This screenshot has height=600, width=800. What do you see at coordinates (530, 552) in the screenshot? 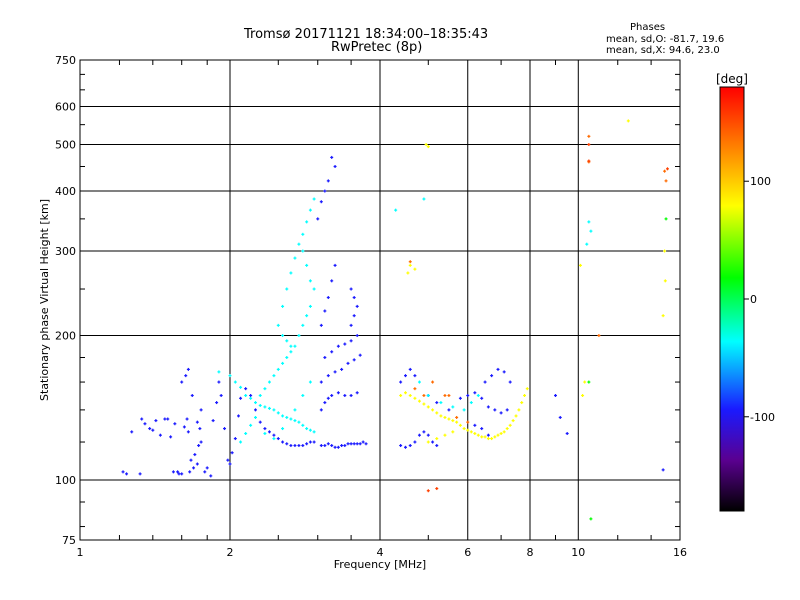
I see `x-tick-label: 8` at bounding box center [530, 552].